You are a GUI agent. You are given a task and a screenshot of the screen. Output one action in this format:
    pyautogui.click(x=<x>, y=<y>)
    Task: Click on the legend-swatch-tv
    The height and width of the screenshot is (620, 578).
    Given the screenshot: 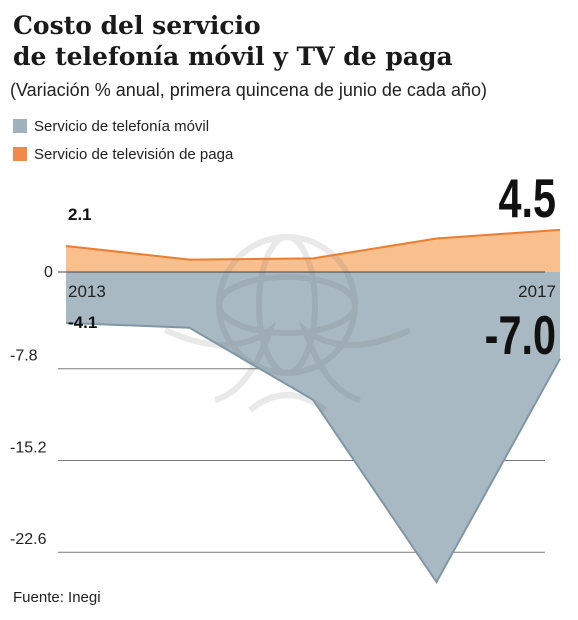 What is the action you would take?
    pyautogui.click(x=20, y=154)
    